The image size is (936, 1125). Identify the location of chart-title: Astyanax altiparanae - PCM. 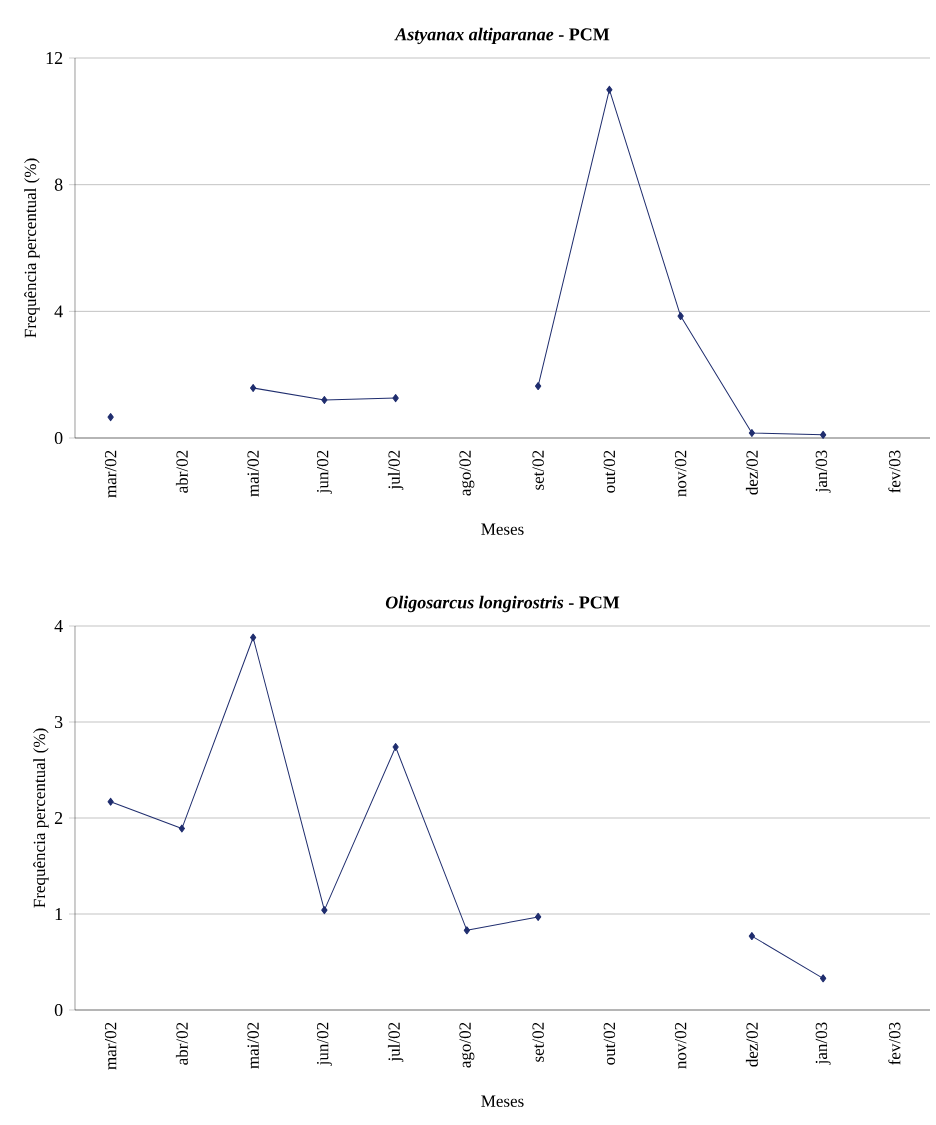
(502, 36).